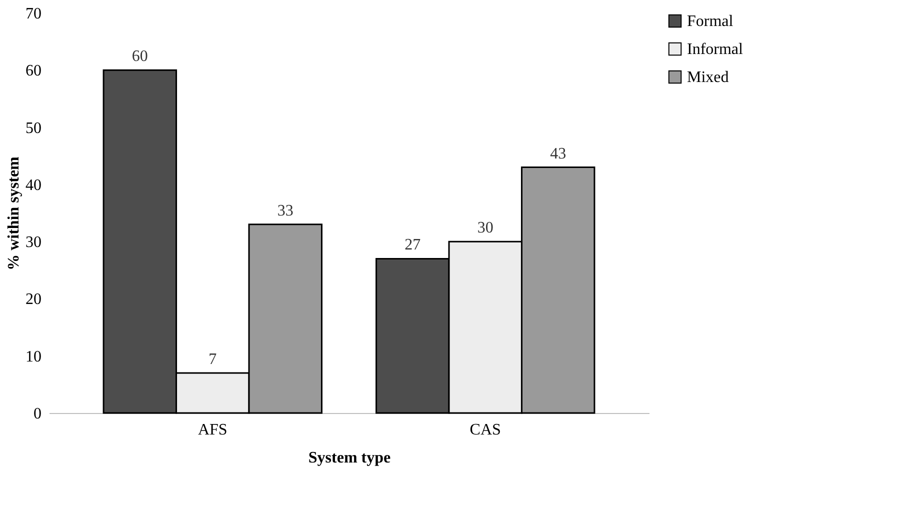 This screenshot has height=517, width=914. Describe the element at coordinates (285, 211) in the screenshot. I see `data-label: 33` at that location.